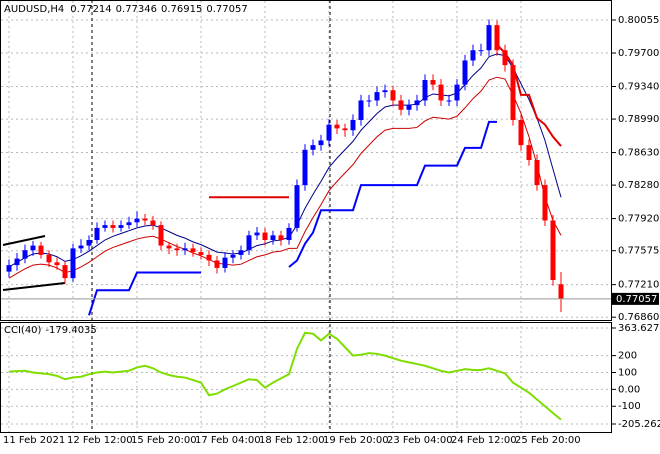 The width and height of the screenshot is (660, 454). What do you see at coordinates (639, 424) in the screenshot?
I see `y-tick-label: -205.2621` at bounding box center [639, 424].